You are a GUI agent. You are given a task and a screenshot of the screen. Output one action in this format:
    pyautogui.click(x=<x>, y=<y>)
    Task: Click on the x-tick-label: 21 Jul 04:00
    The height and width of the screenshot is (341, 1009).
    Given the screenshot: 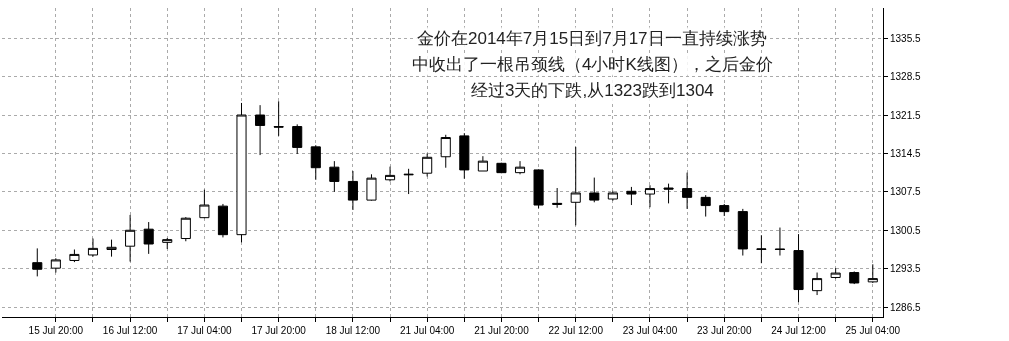 What is the action you would take?
    pyautogui.click(x=427, y=330)
    